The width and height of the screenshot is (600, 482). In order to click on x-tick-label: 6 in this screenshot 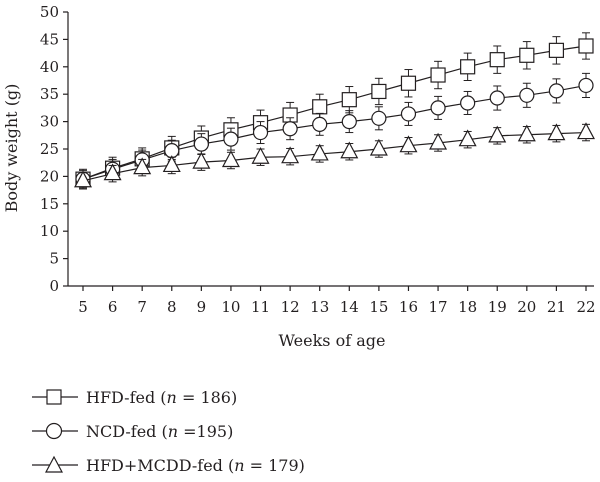, I will do `click(113, 307)`.